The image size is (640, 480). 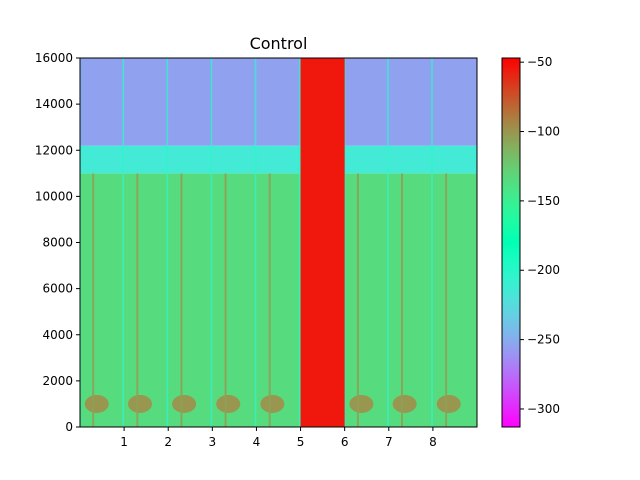 I want to click on x-tick-label: 6, so click(x=345, y=442).